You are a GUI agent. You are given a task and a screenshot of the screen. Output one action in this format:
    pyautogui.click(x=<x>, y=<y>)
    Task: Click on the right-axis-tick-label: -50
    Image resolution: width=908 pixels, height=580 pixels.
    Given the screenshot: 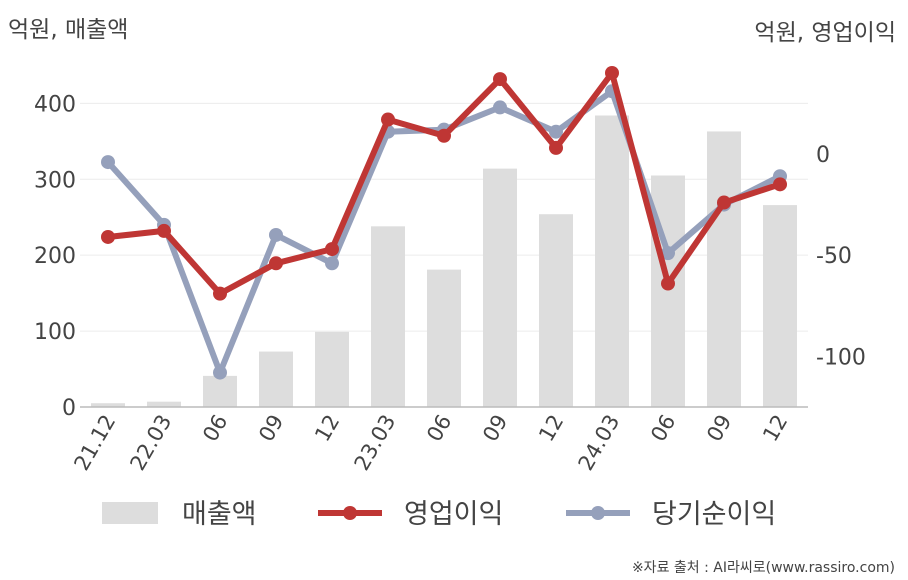 What is the action you would take?
    pyautogui.click(x=834, y=256)
    